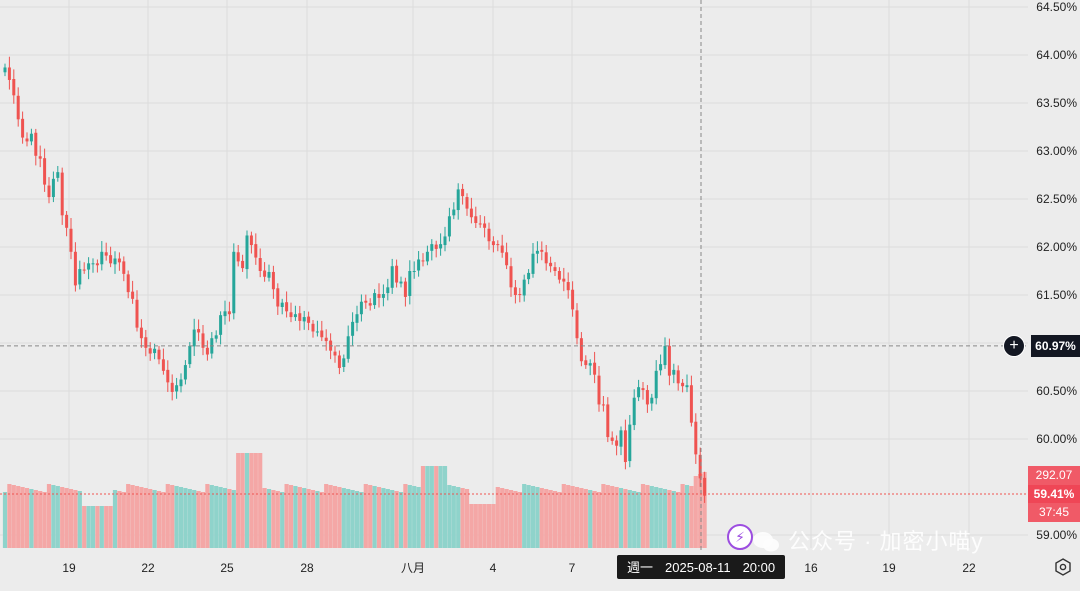  Describe the element at coordinates (354, 500) in the screenshot. I see `volume-bars` at that location.